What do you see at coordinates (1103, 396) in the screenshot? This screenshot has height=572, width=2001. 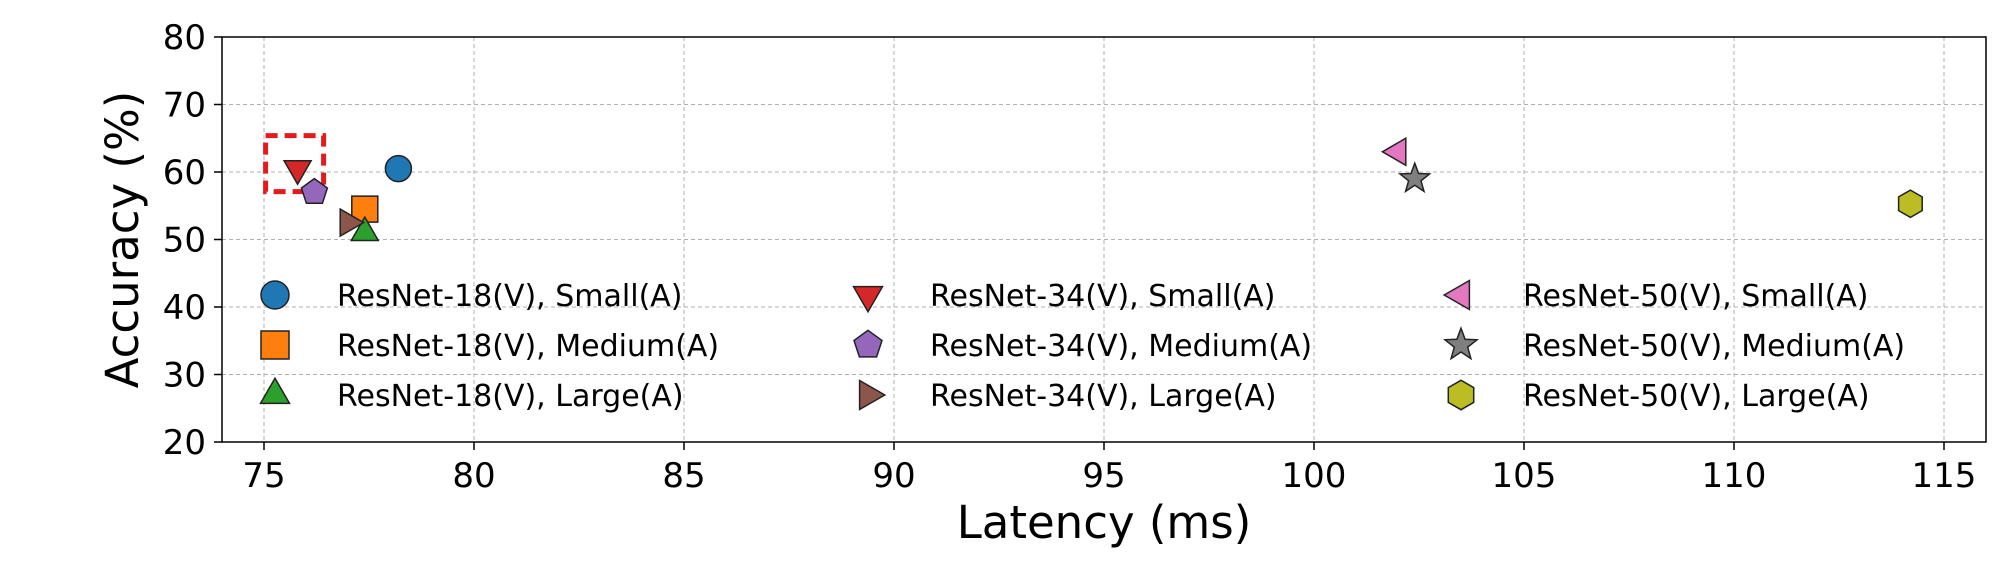 I see `legend-label: ResNet-34(V), Large(A)` at bounding box center [1103, 396].